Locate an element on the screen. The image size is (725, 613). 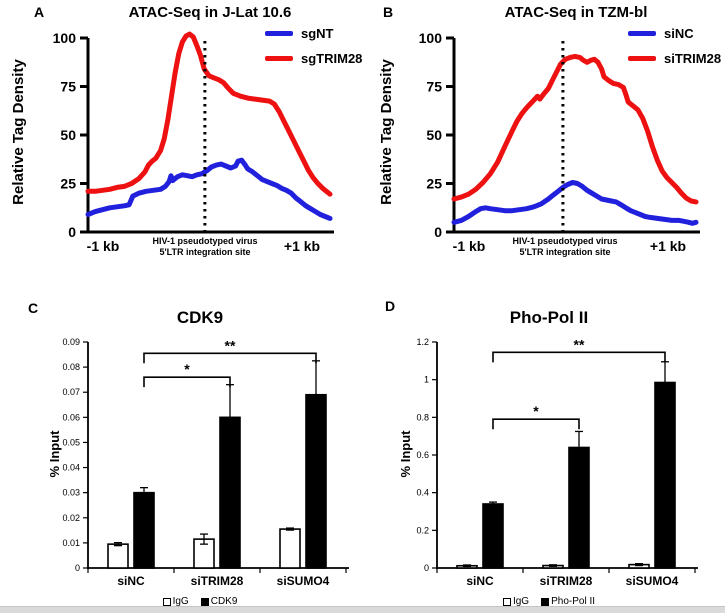
panel-b-title: ATAC-Seq in TZM-bl is located at coordinates (576, 12).